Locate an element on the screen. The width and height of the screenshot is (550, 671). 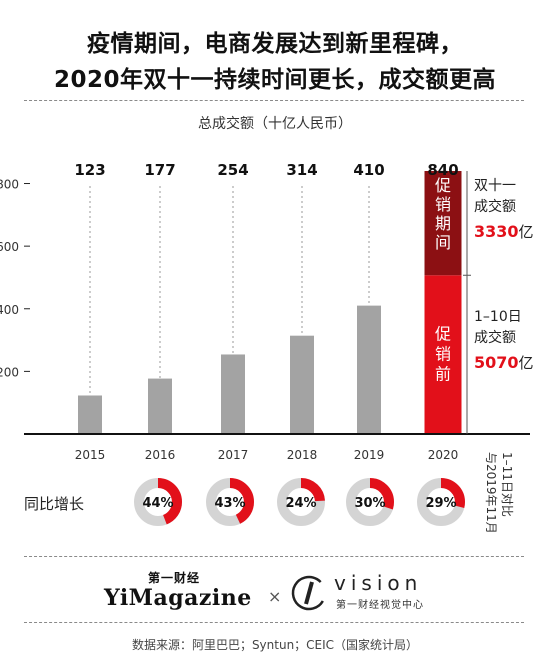
growth-note: 1–11日对比与2019年11月 is located at coordinates (499, 493).